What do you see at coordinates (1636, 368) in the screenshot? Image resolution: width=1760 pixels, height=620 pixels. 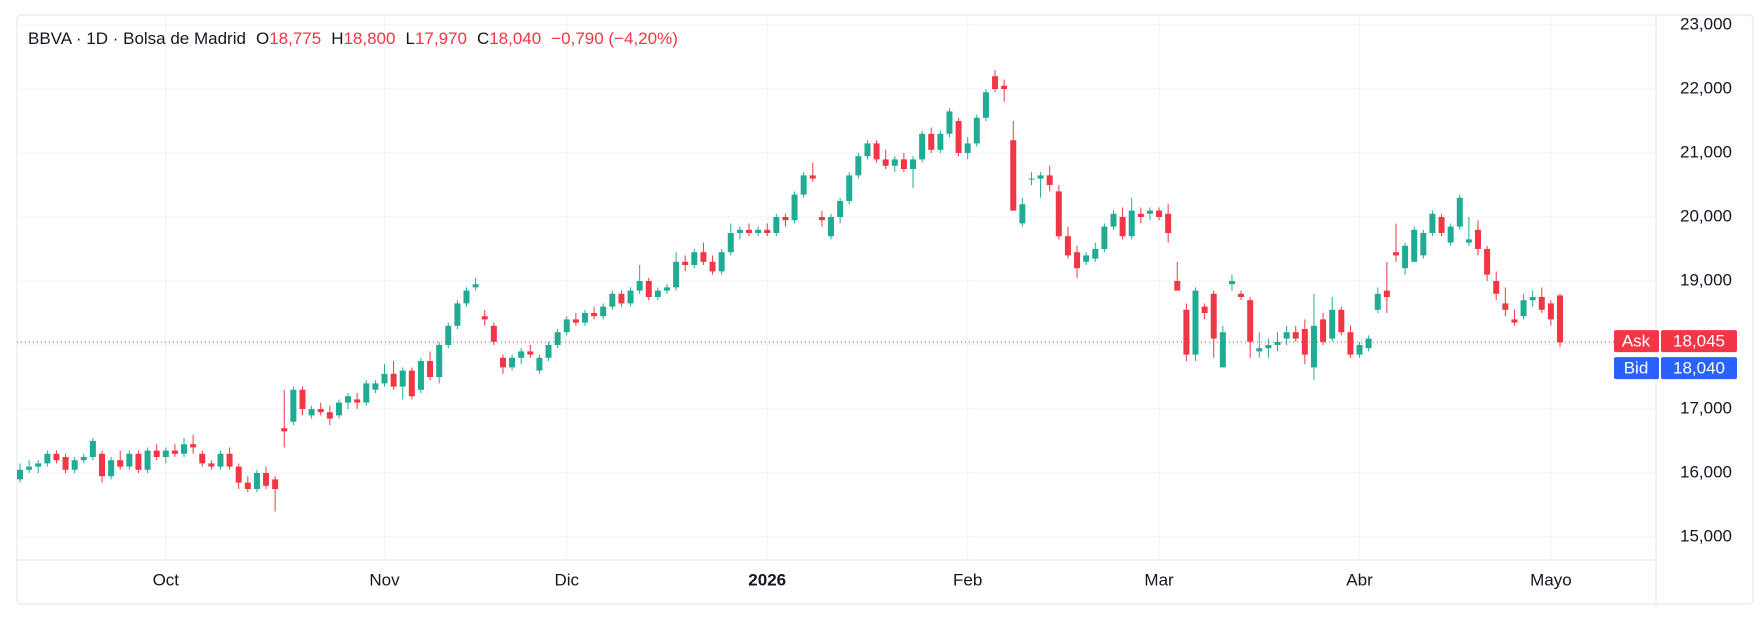 I see `bid-label-bg` at bounding box center [1636, 368].